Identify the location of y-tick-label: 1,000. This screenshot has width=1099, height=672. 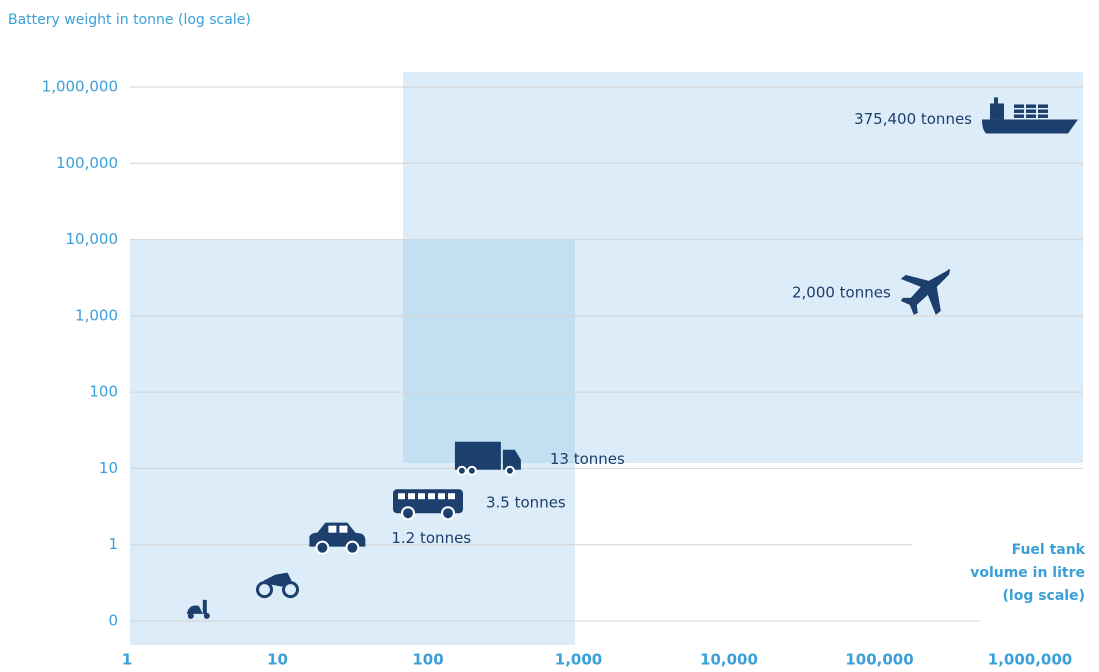
(96, 315).